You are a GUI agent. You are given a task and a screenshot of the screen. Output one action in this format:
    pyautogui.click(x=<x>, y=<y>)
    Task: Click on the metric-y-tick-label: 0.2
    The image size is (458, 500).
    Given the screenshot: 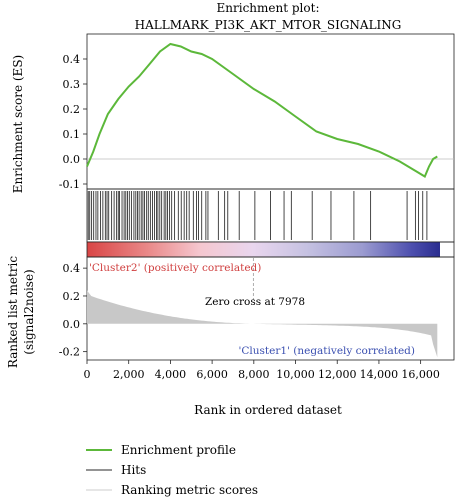 What is the action you would take?
    pyautogui.click(x=72, y=296)
    